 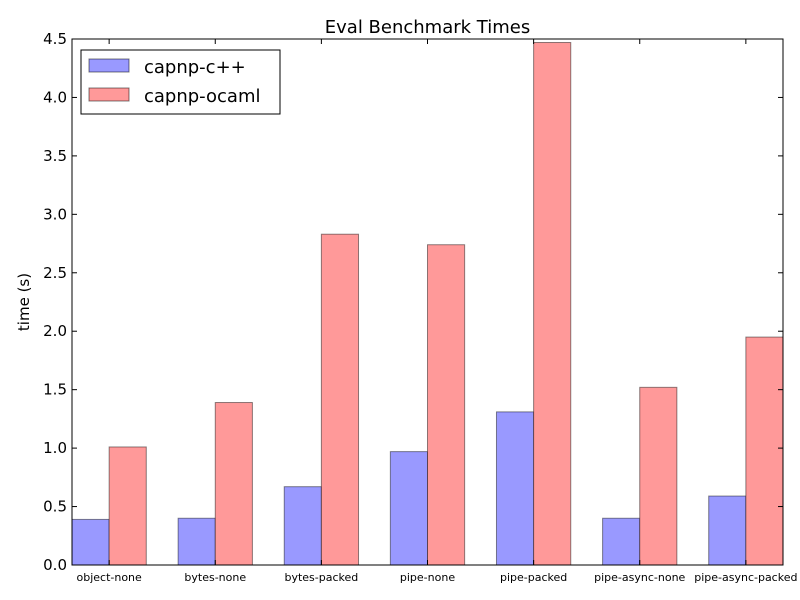 What do you see at coordinates (195, 67) in the screenshot?
I see `legend-label-capnp-cpp: capnp-c++` at bounding box center [195, 67].